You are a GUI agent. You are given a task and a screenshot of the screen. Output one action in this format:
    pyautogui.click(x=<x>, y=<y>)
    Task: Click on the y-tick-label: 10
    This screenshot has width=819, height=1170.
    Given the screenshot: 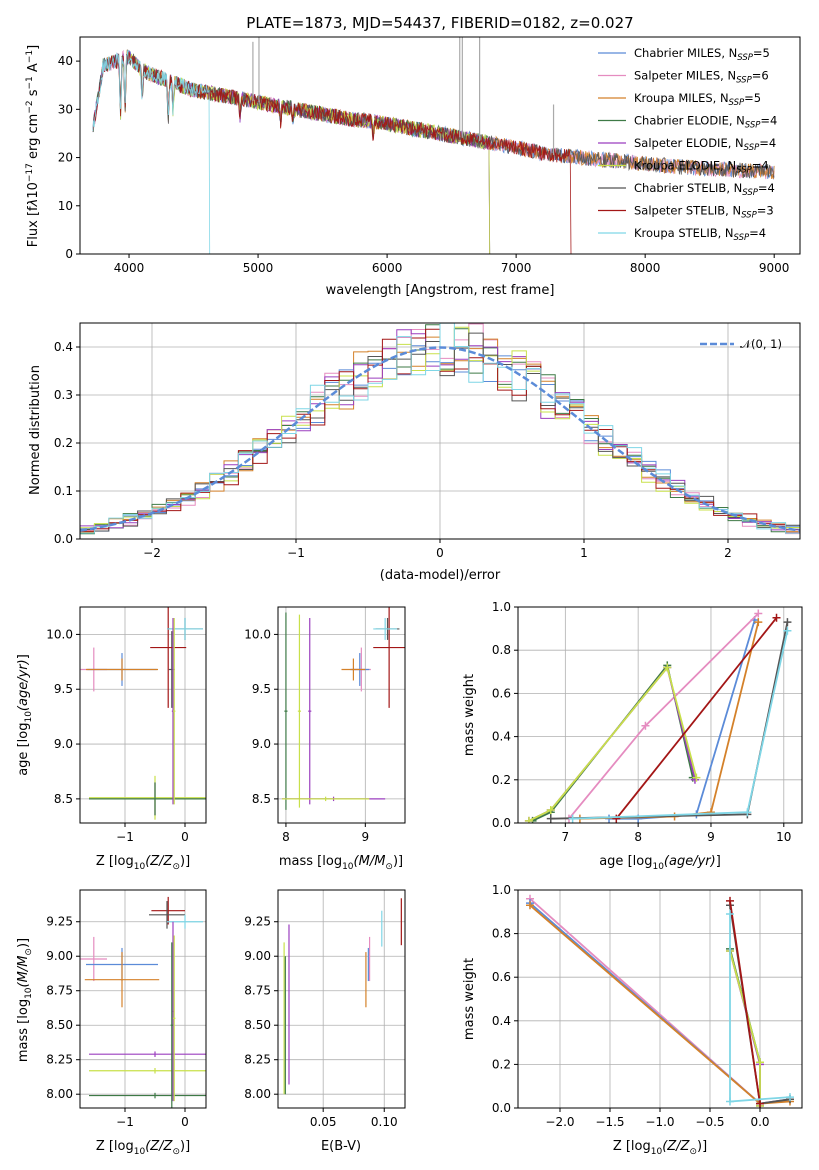 What is the action you would take?
    pyautogui.click(x=65, y=206)
    